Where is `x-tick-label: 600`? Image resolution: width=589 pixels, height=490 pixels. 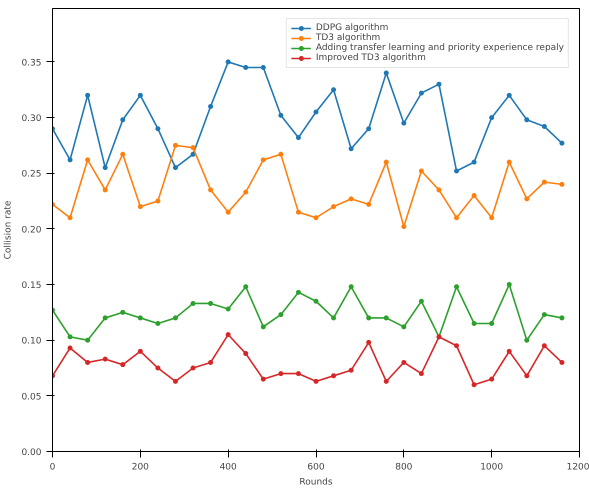
x-tick-label: 600 is located at coordinates (316, 467).